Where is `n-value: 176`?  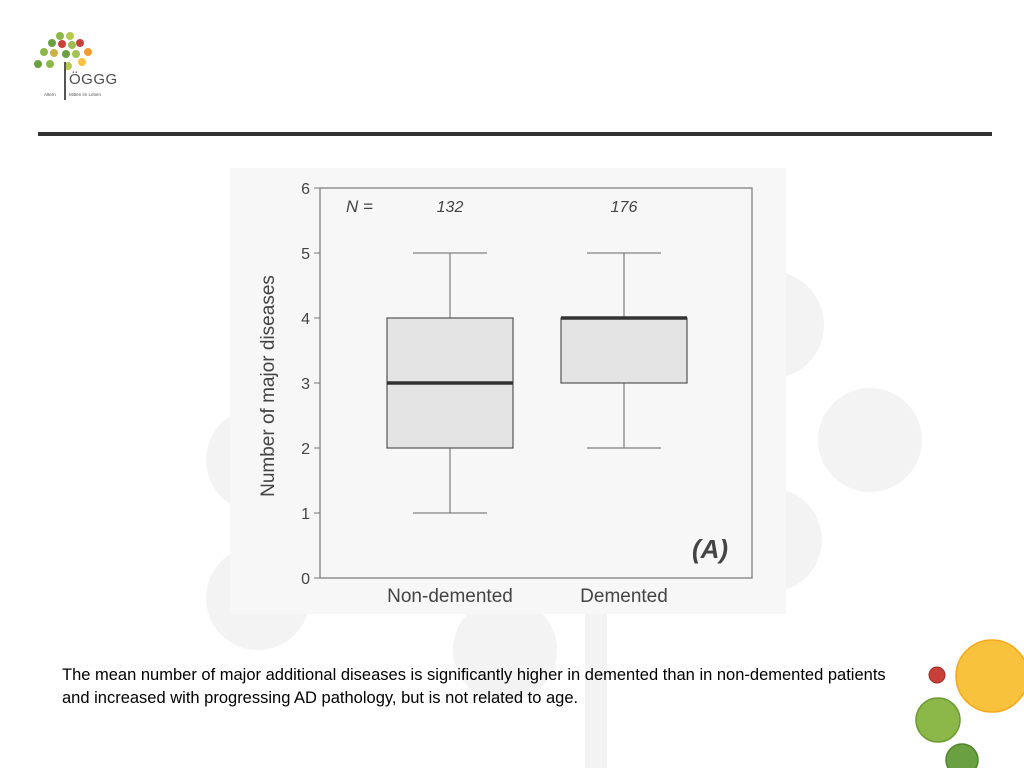
n-value: 176 is located at coordinates (624, 207).